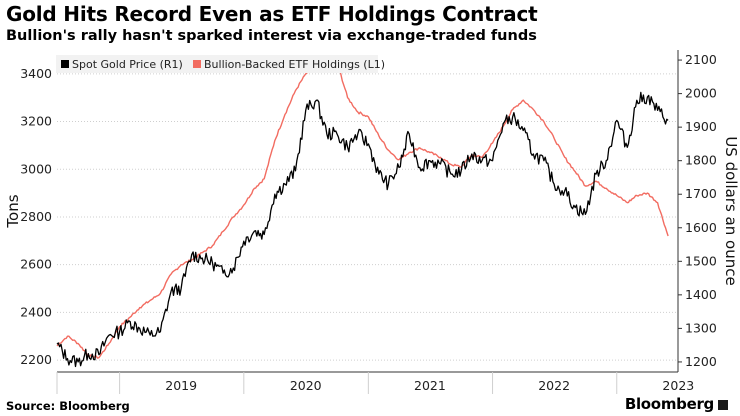  I want to click on x-tick-label: 2019, so click(181, 385).